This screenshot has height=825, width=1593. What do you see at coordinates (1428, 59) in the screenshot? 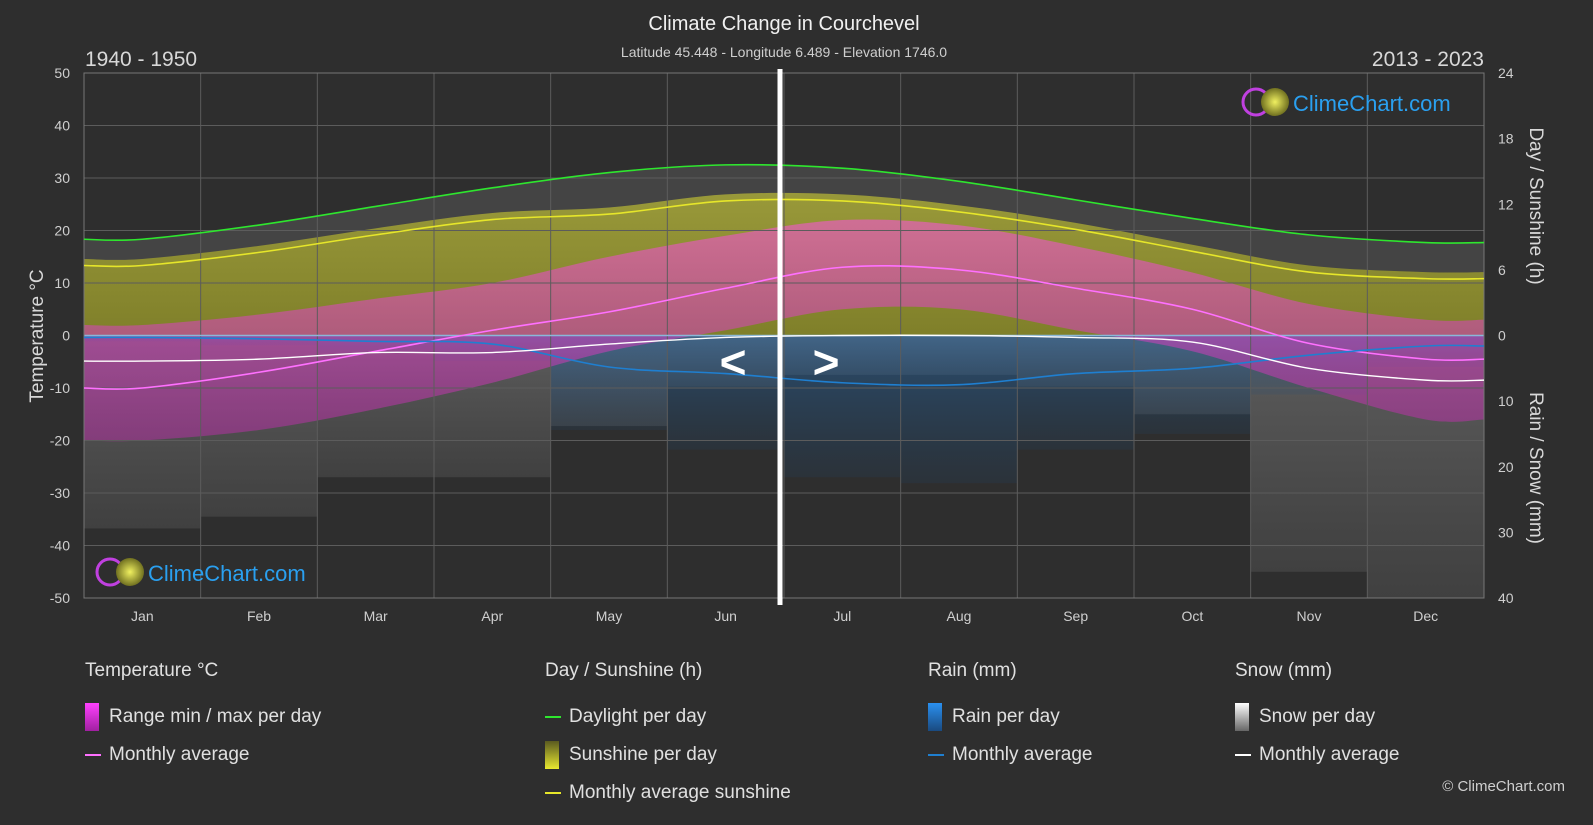
I see `period-right: 2013 - 2023` at bounding box center [1428, 59].